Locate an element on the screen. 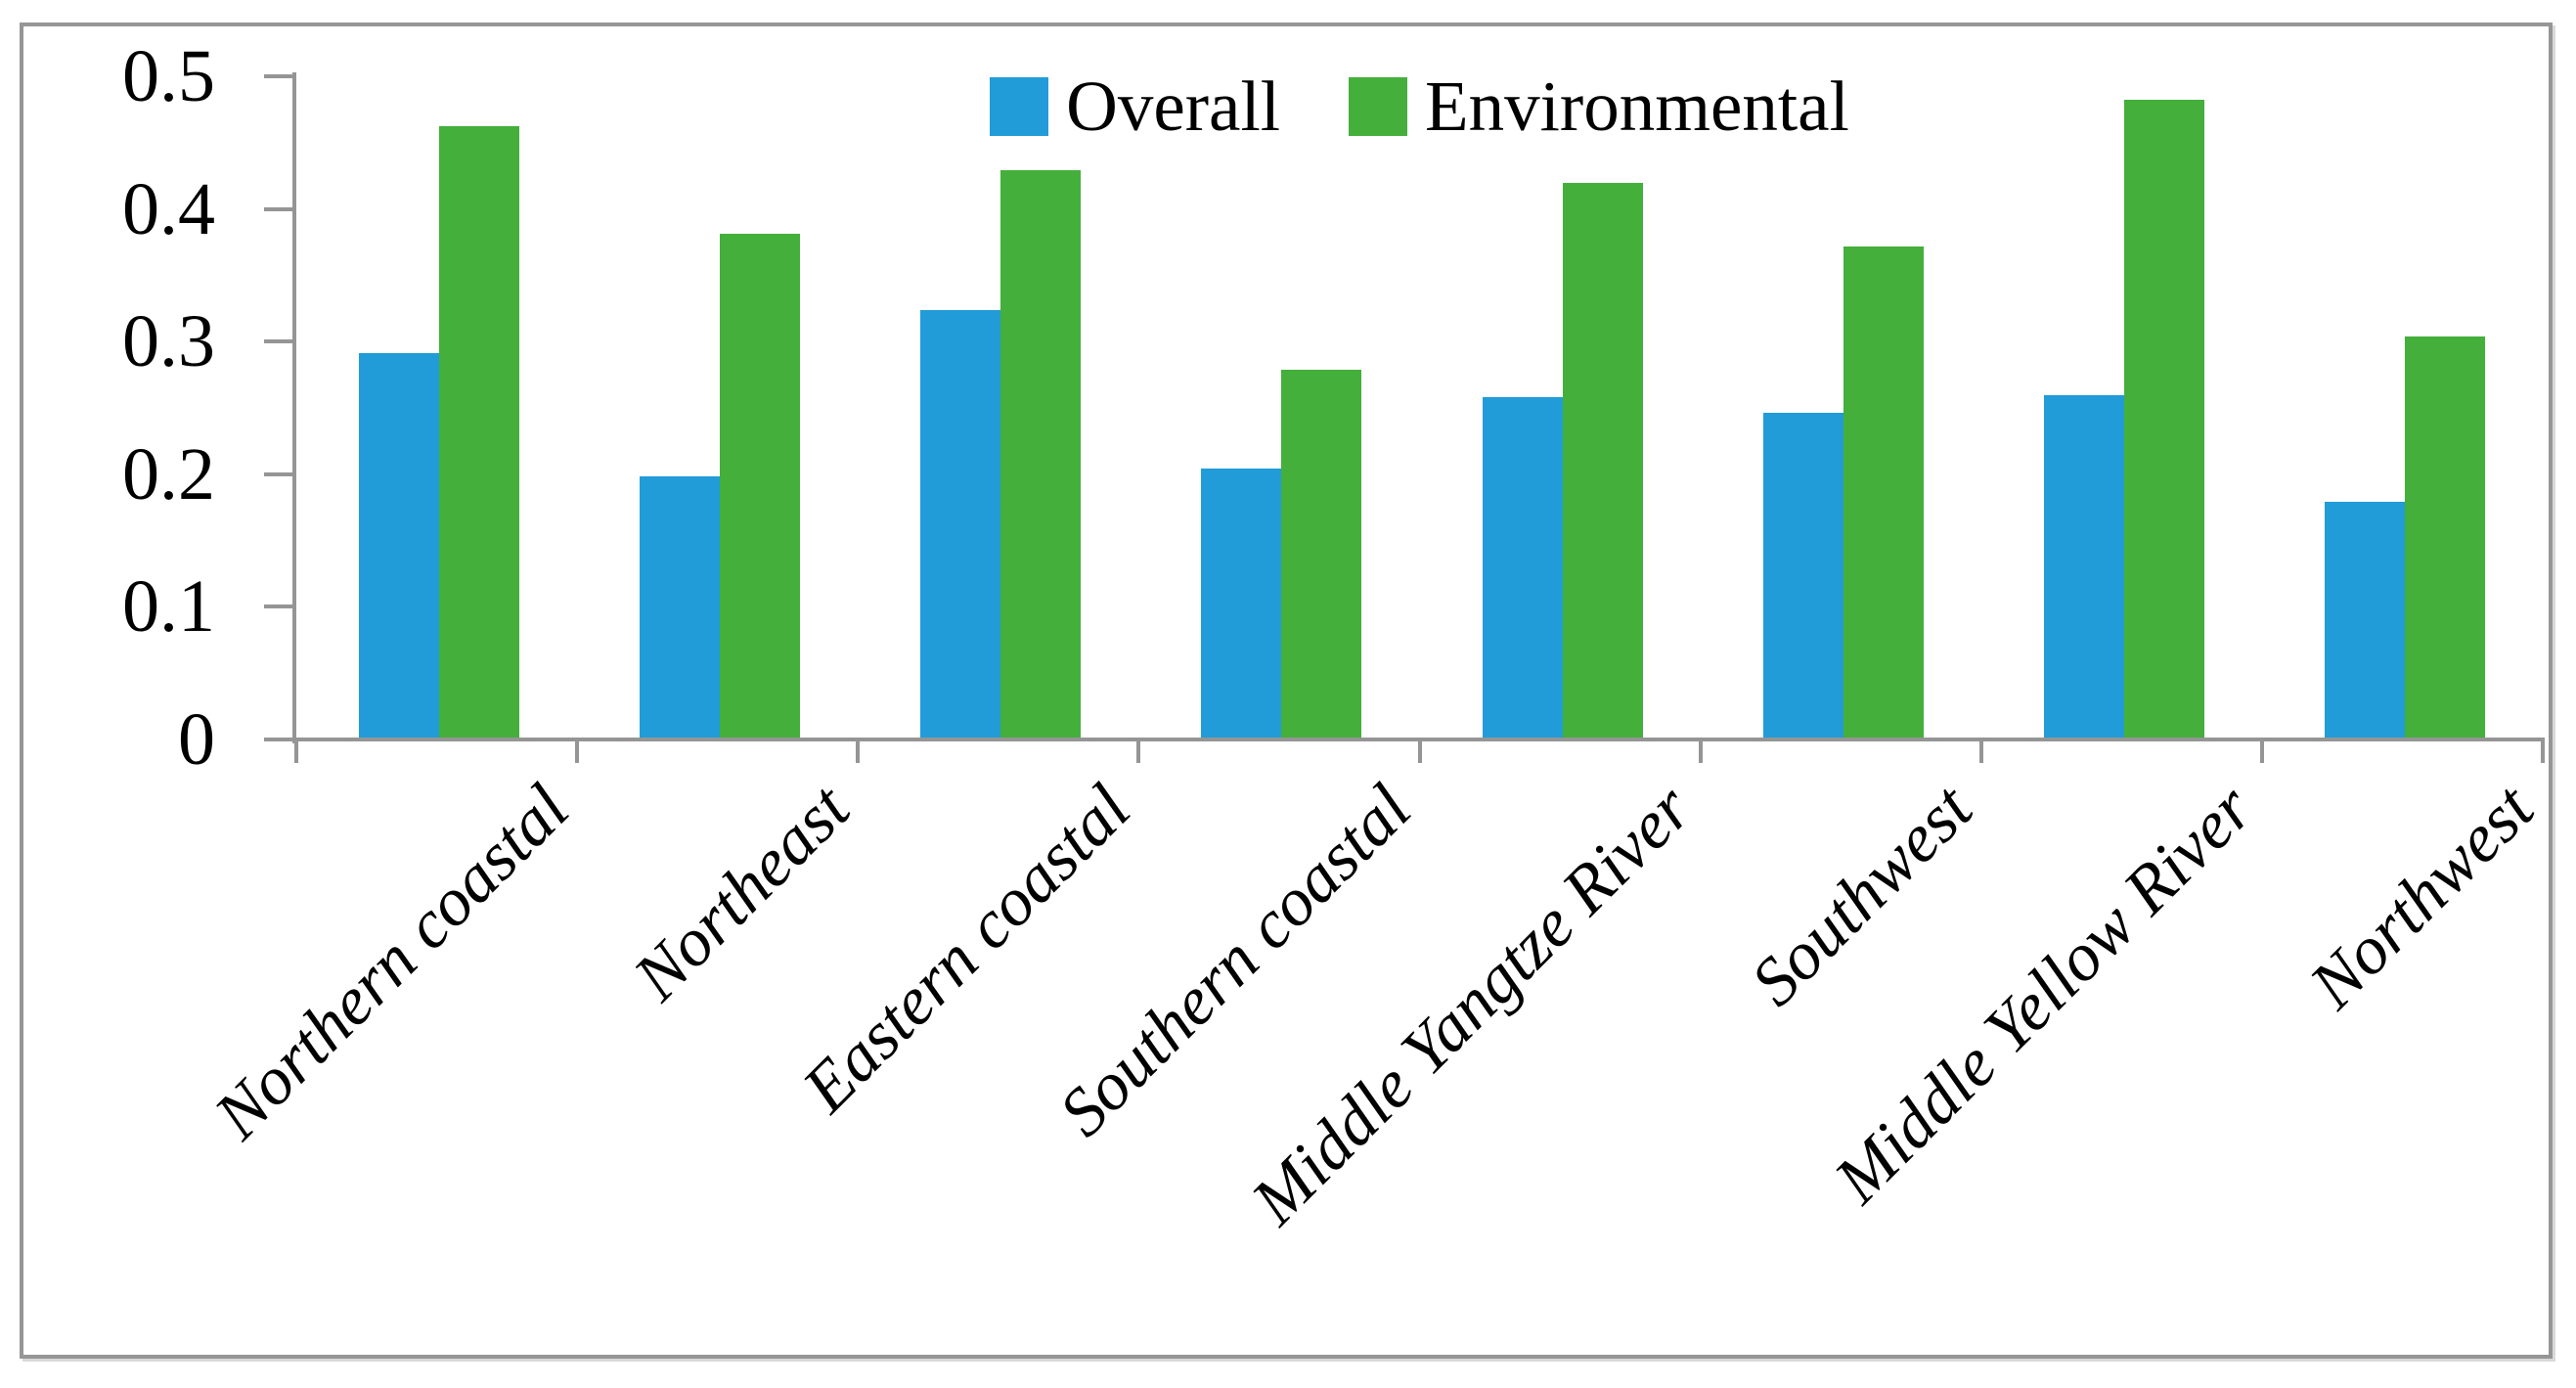 The image size is (2576, 1388). legend-item-overall: Overall is located at coordinates (1135, 106).